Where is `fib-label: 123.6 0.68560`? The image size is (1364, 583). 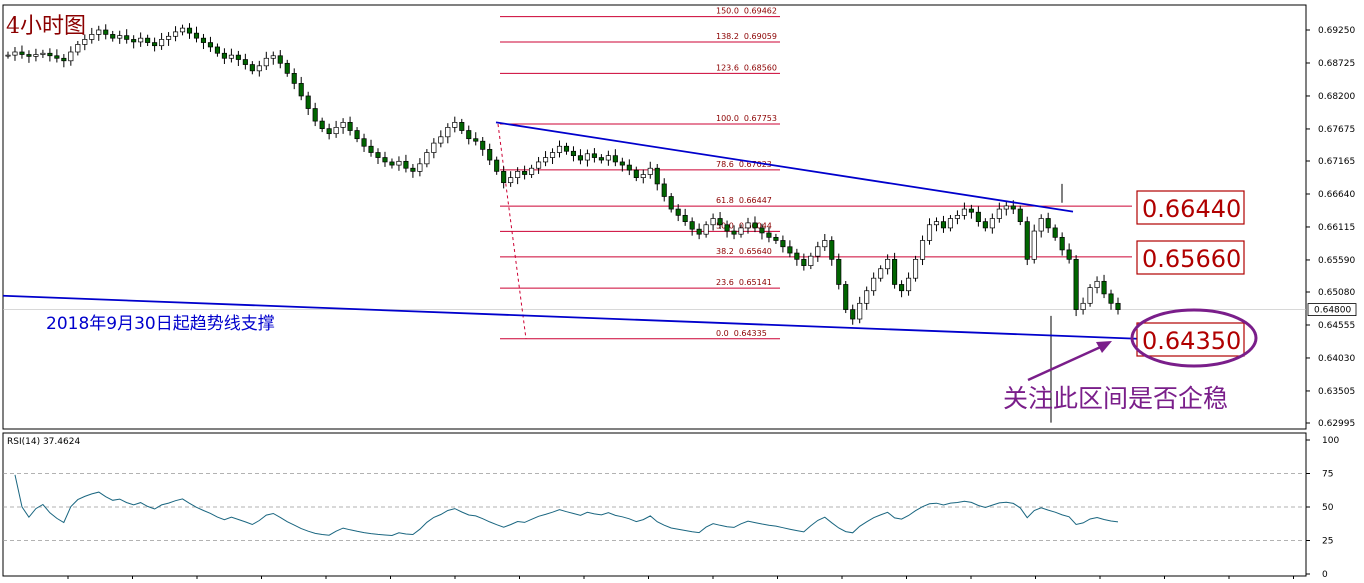 fib-label: 123.6 0.68560 is located at coordinates (746, 67).